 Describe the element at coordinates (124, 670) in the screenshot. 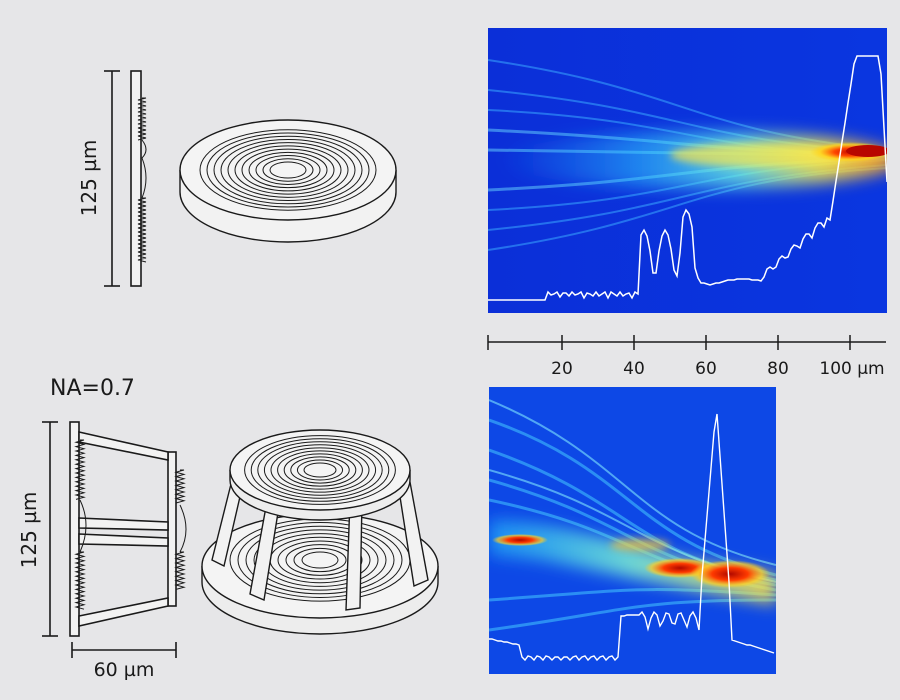

I see `bottom-width-label: 60 µm` at that location.